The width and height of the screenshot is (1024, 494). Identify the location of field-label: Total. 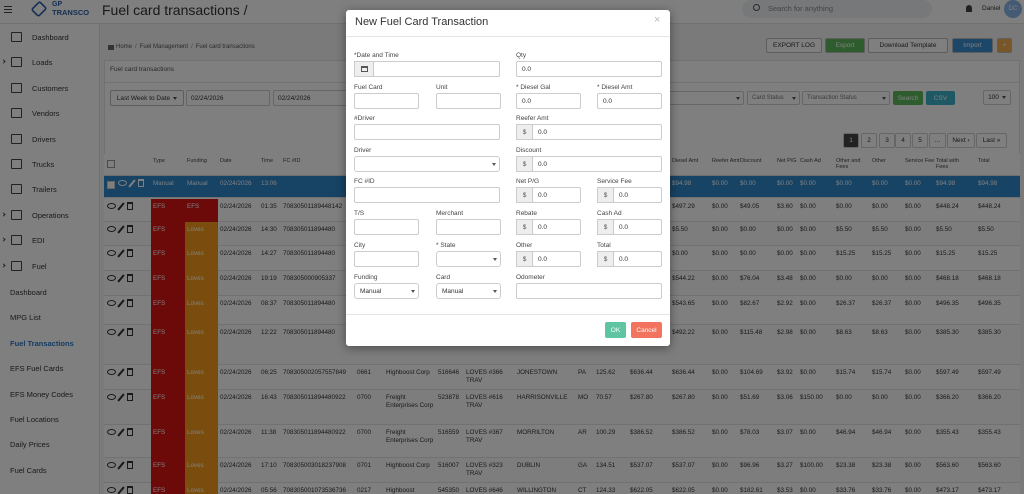
(604, 245).